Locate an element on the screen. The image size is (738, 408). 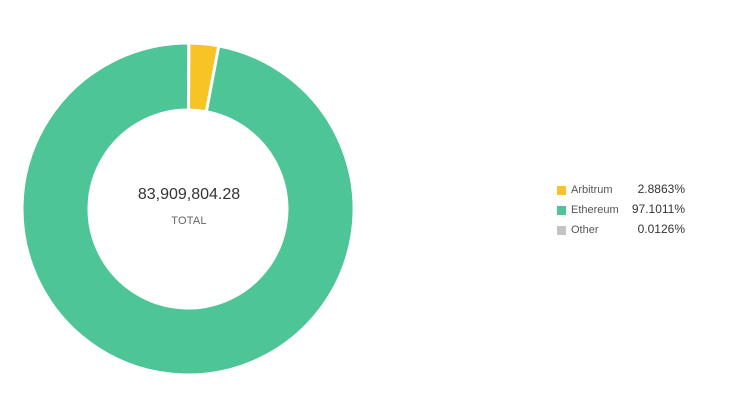
donut-center-total: 83,909,804.28 is located at coordinates (189, 194).